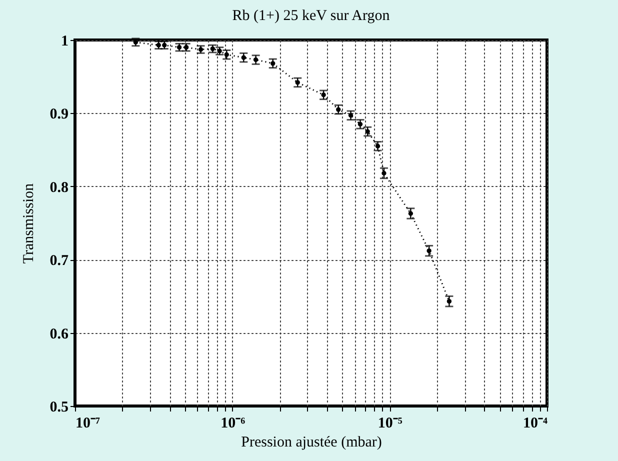 The width and height of the screenshot is (618, 461). Describe the element at coordinates (311, 442) in the screenshot. I see `x-axis-title: Pression ajustée (mbar)` at that location.